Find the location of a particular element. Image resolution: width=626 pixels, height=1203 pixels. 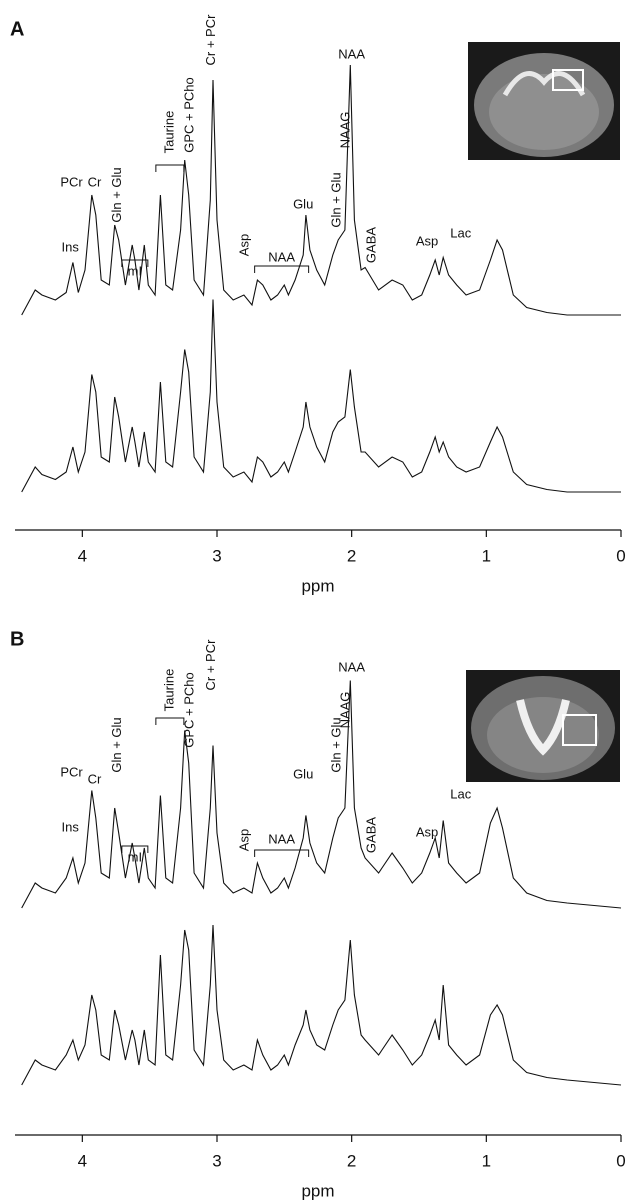

panel-label: A is located at coordinates (17, 29).